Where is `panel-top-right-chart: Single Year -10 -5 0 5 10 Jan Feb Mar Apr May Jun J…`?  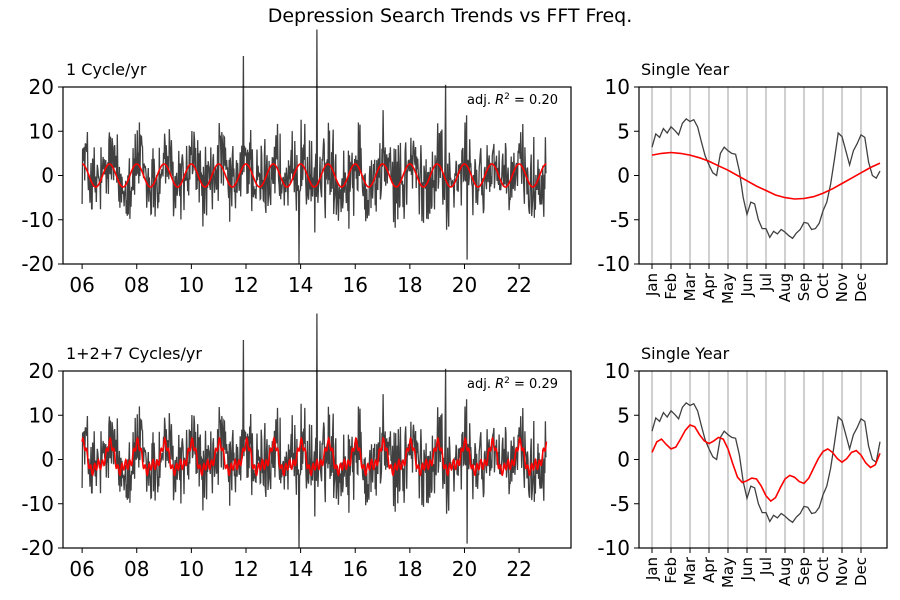 panel-top-right-chart: Single Year -10 -5 0 5 10 Jan Feb Mar Apr May Jun J… is located at coordinates (742, 182).